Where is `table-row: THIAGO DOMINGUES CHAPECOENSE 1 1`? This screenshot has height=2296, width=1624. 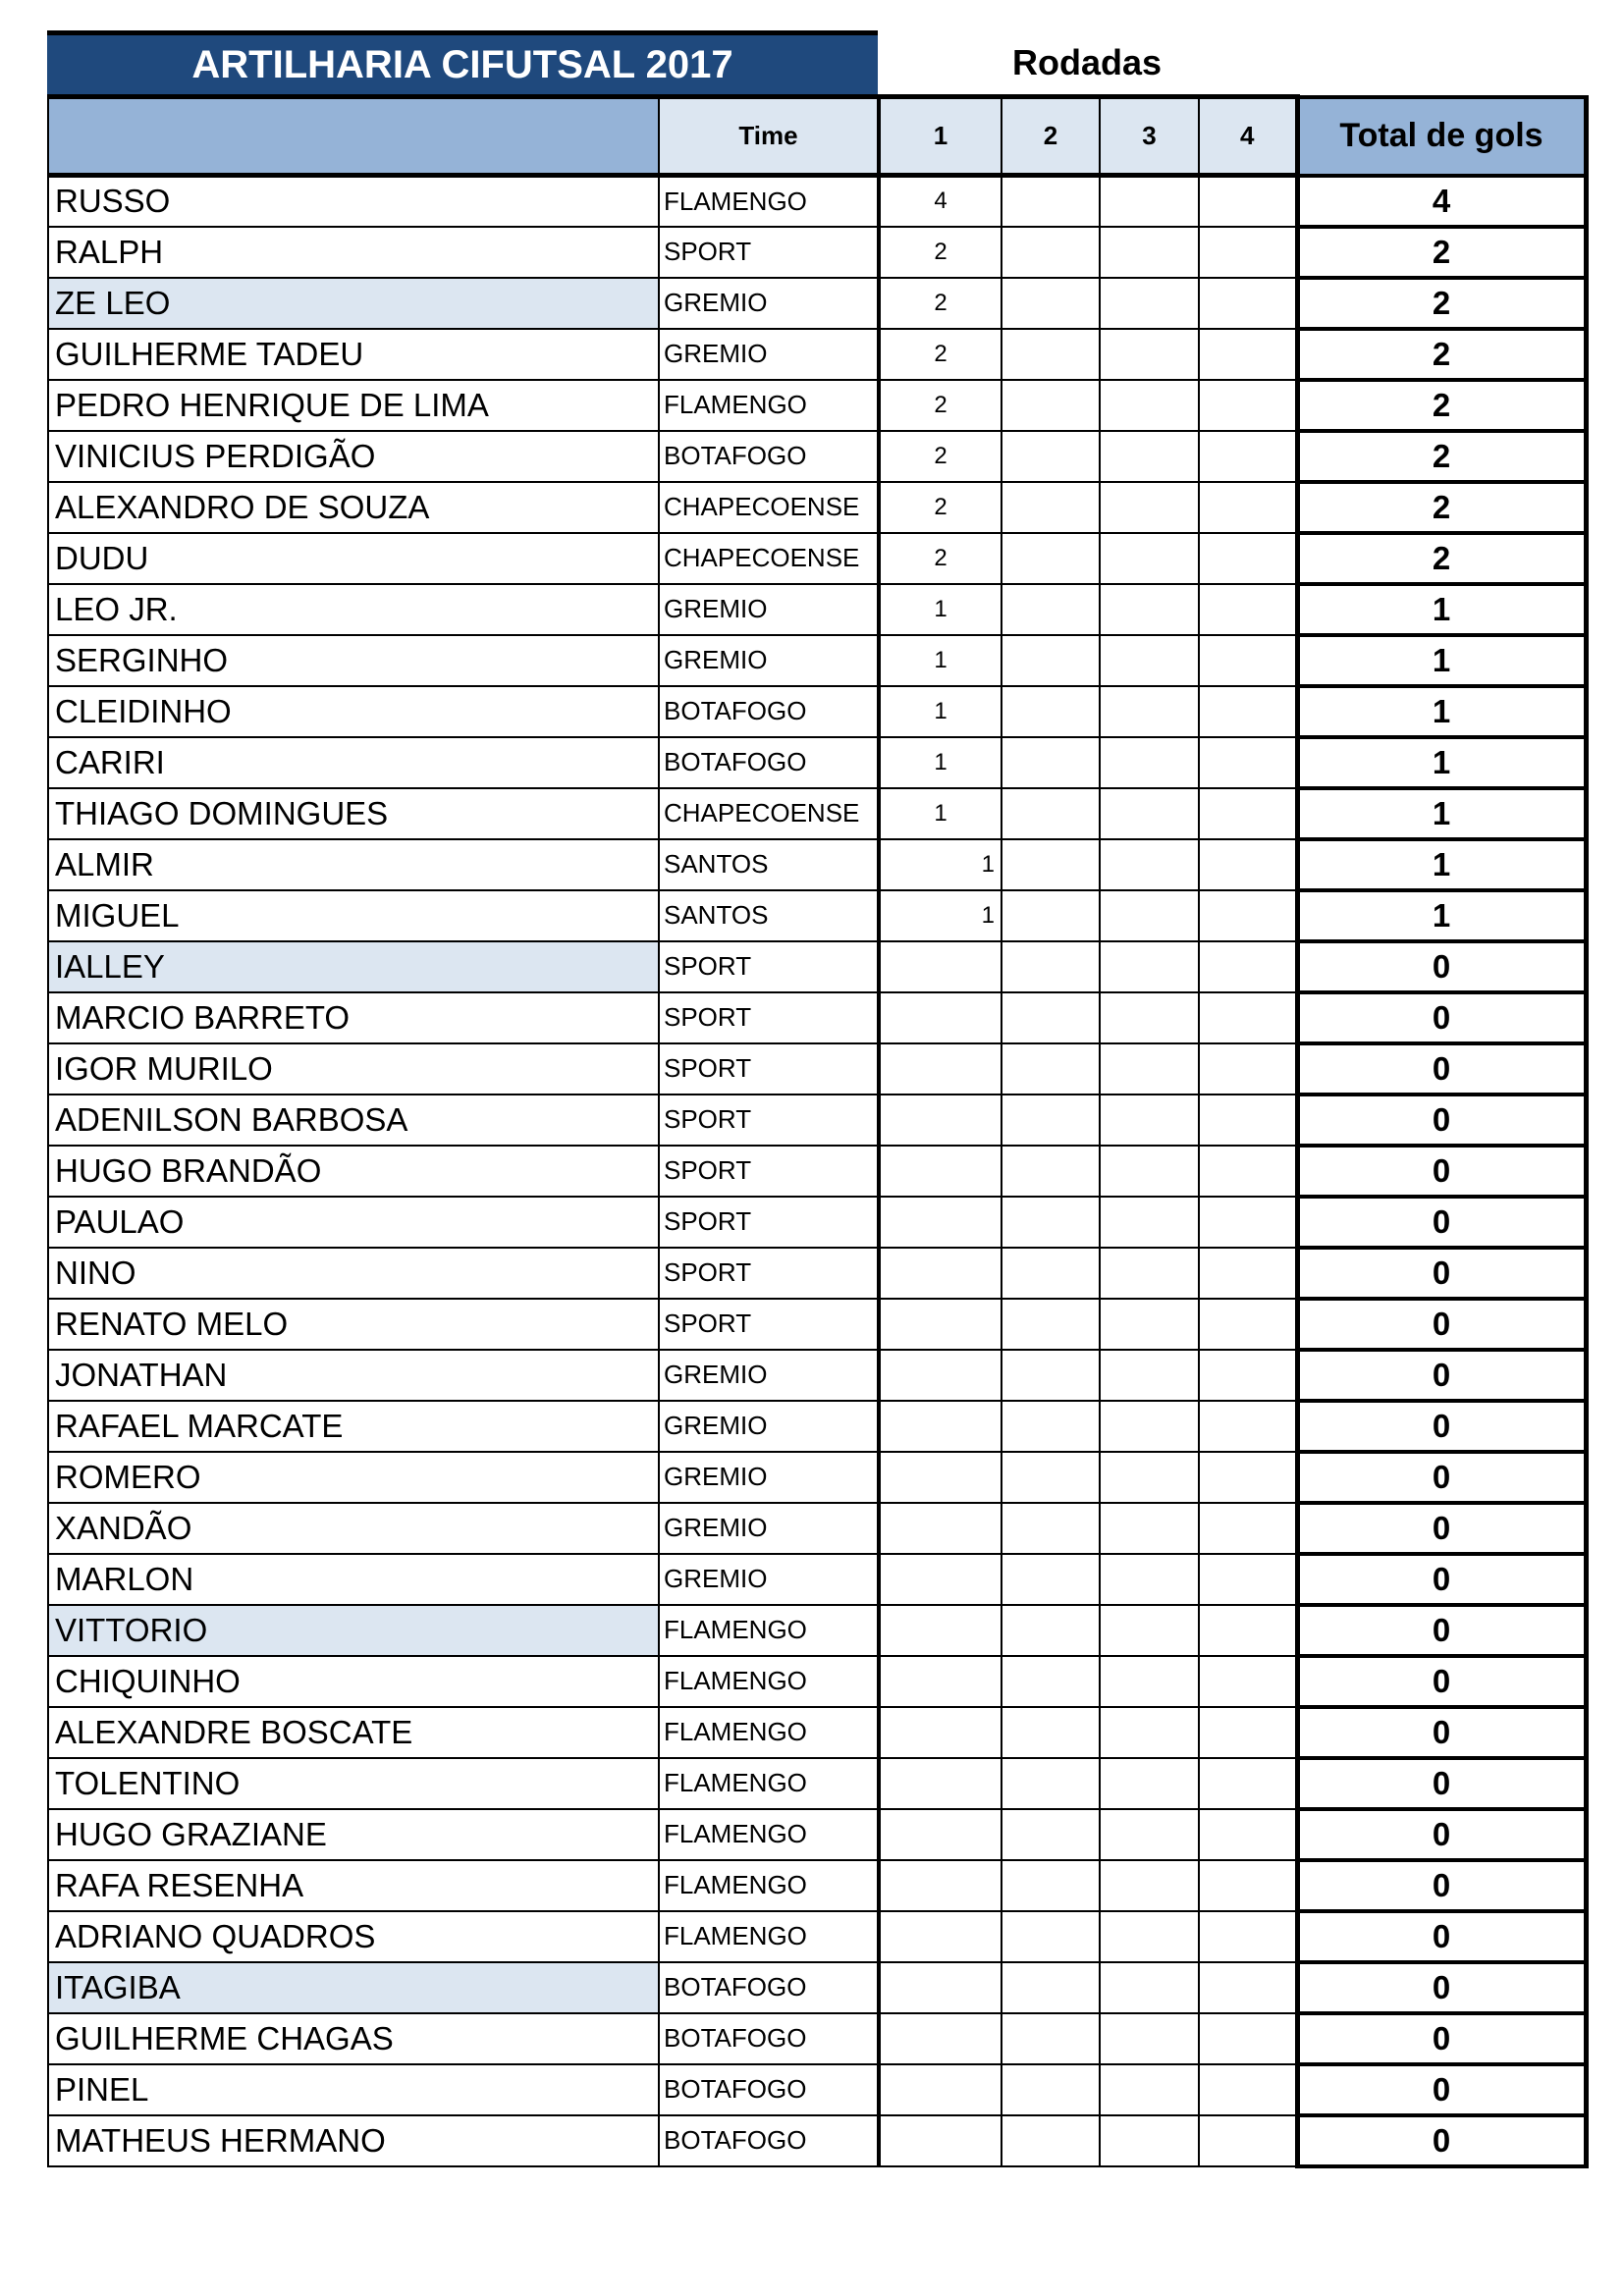
table-row: THIAGO DOMINGUES CHAPECOENSE 1 1 is located at coordinates (818, 813).